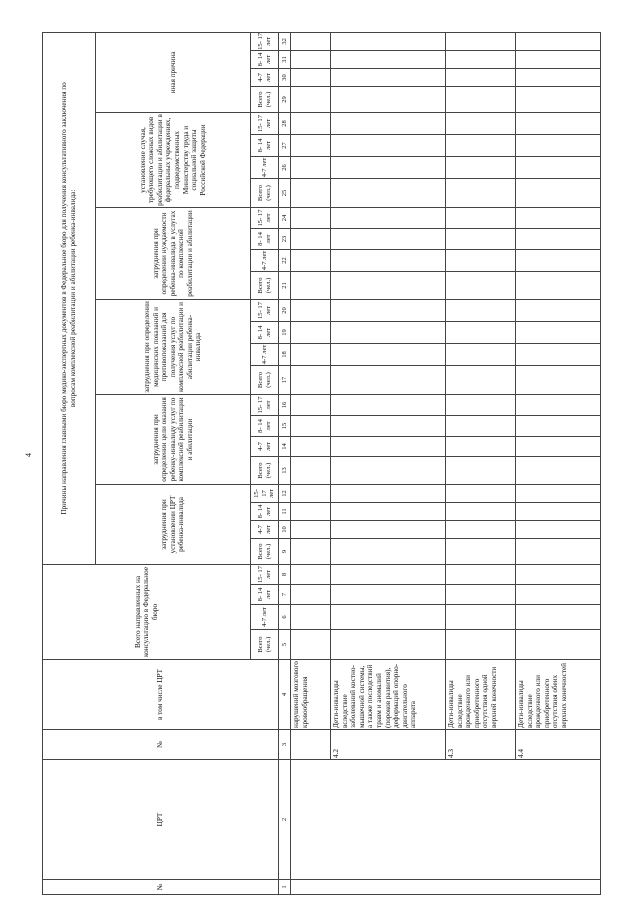 This screenshot has width=640, height=905. Describe the element at coordinates (284, 380) in the screenshot. I see `column-number: 17` at that location.